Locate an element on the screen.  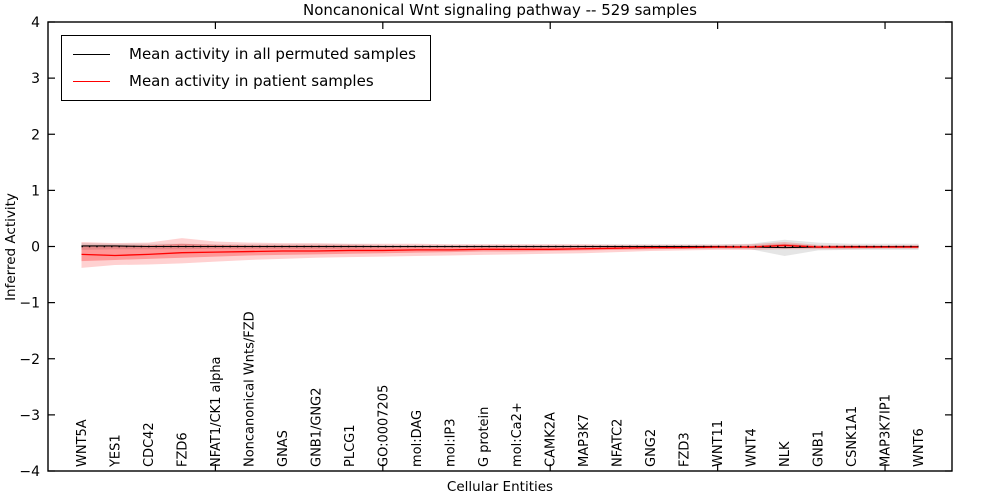
x-category-label: MAP3K7 is located at coordinates (584, 440).